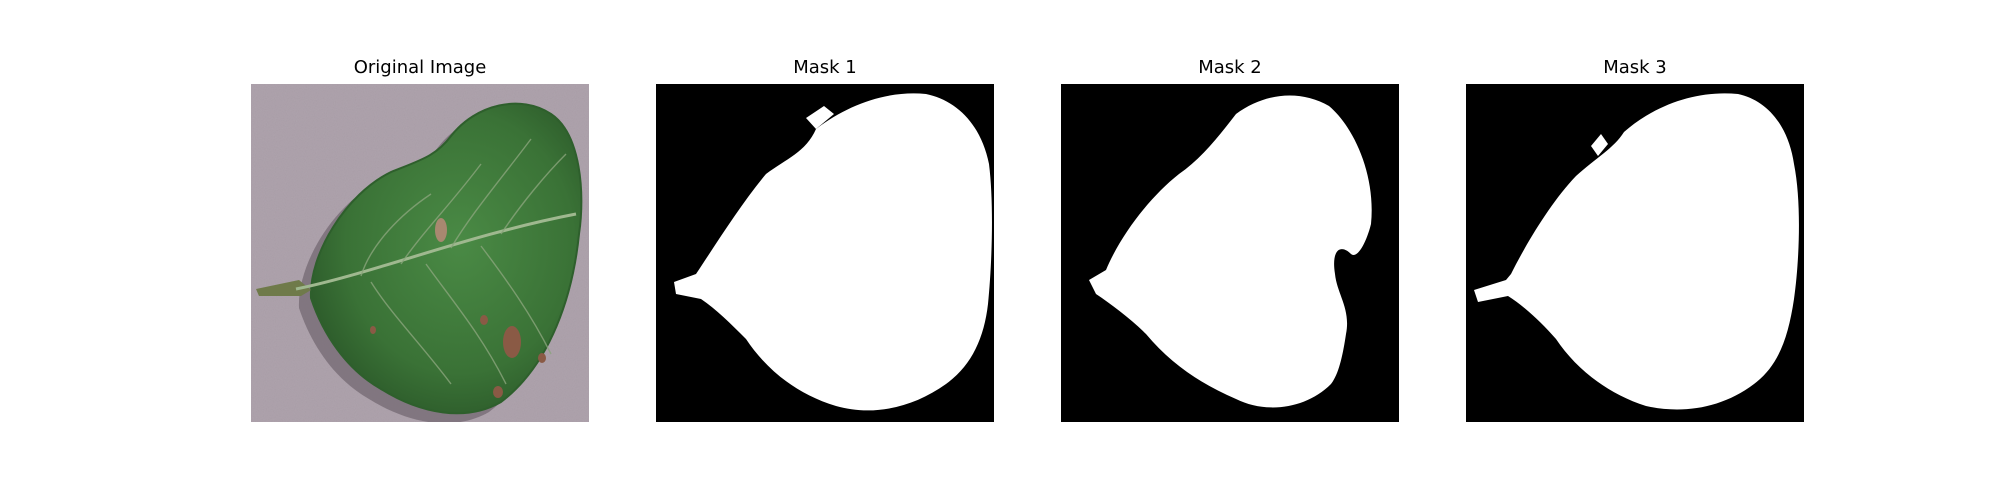 The image size is (2000, 500). Describe the element at coordinates (833, 252) in the screenshot. I see `mask-1-shape` at that location.